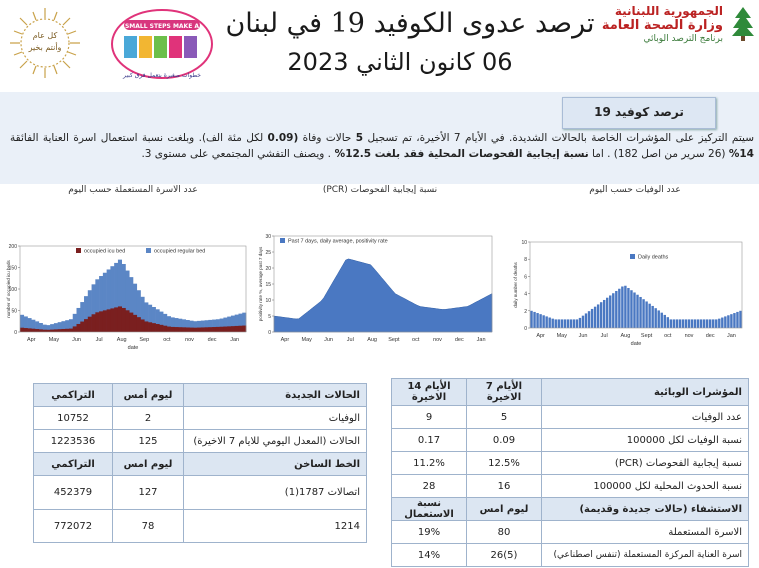  I want to click on pcr-series-area, so click(383, 295).